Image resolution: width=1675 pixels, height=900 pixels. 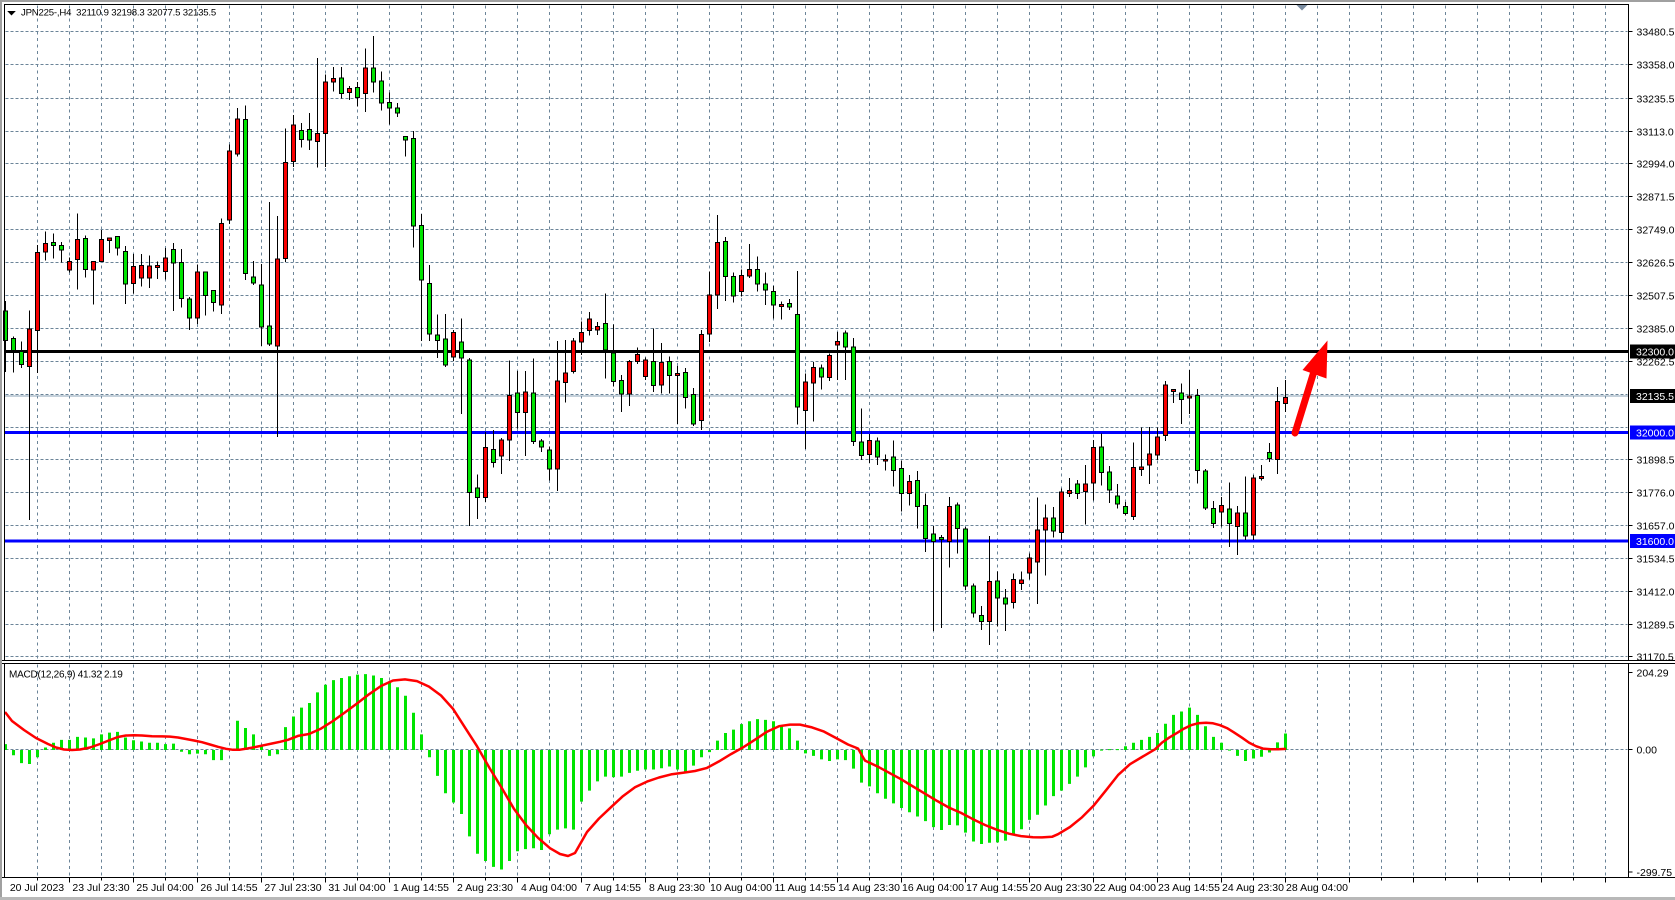 What do you see at coordinates (1656, 363) in the screenshot?
I see `svg-text: 32262.5` at bounding box center [1656, 363].